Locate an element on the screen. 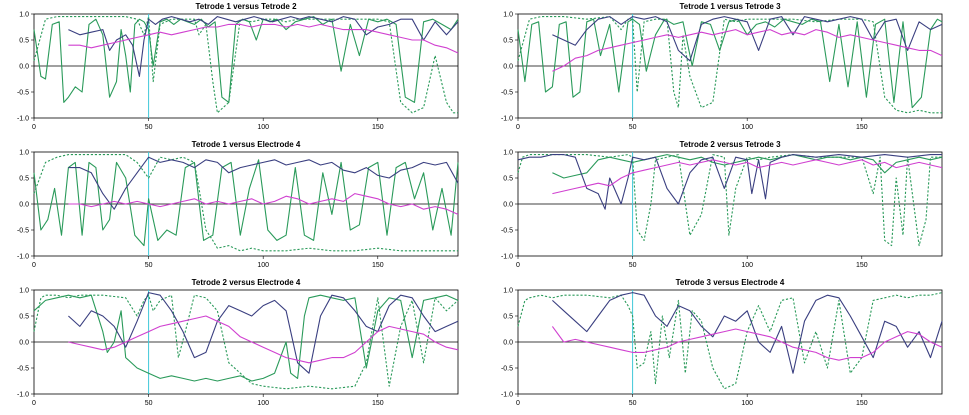 The height and width of the screenshot is (415, 969). chart-title: Tetrode 1 versus Electrode 4 is located at coordinates (246, 144).